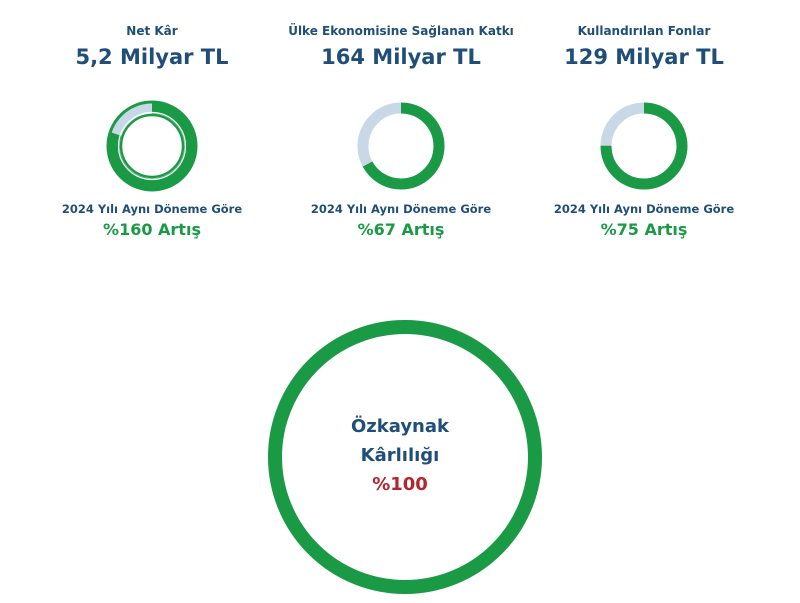 The width and height of the screenshot is (800, 603). I want to click on donut-outer-ring, so click(152, 146).